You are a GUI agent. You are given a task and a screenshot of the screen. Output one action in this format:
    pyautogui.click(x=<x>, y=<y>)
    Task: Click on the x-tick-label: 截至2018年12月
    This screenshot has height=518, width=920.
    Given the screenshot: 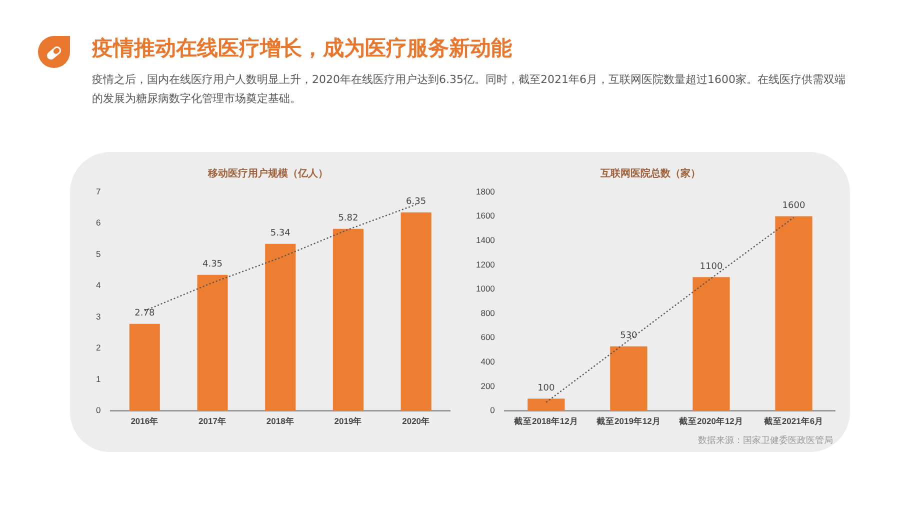 What is the action you would take?
    pyautogui.click(x=545, y=421)
    